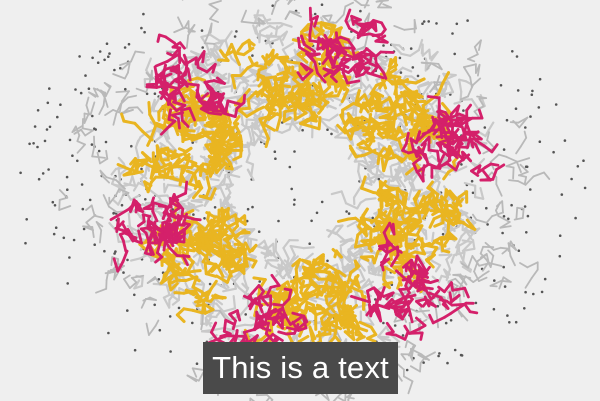 The image size is (600, 401). I want to click on caption-box: This is a text, so click(300, 368).